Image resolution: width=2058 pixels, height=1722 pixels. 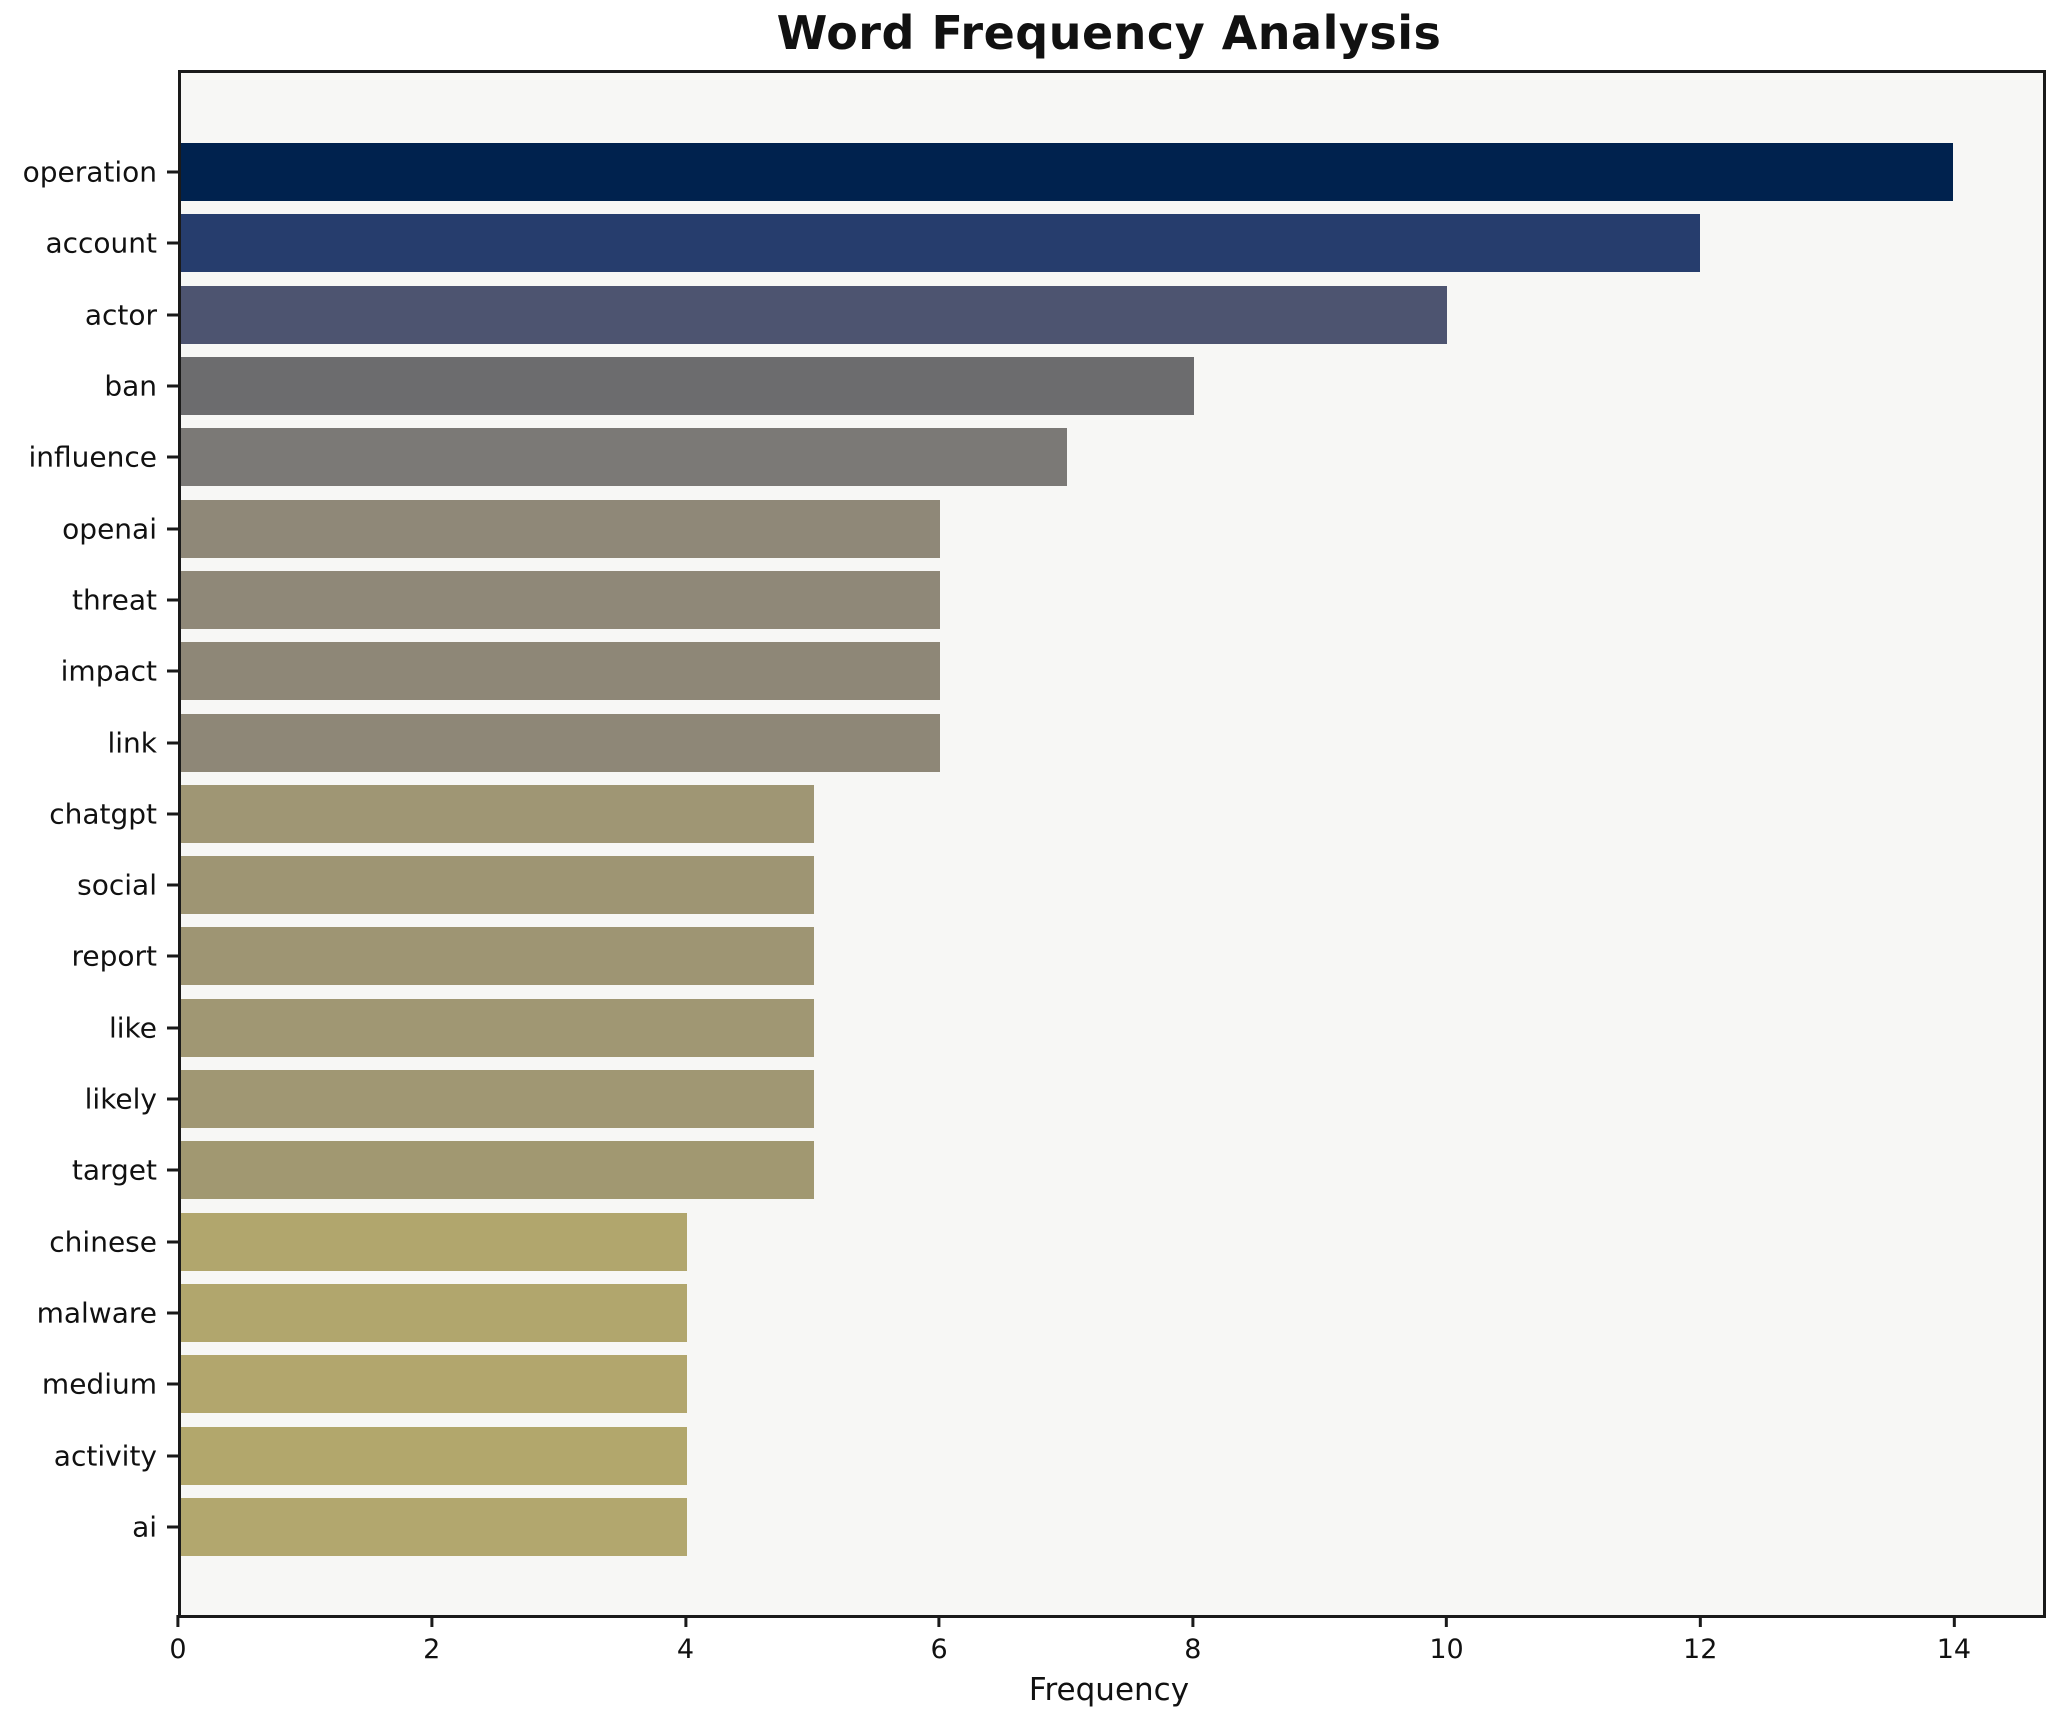 I want to click on bar-row: link, so click(x=1075, y=742).